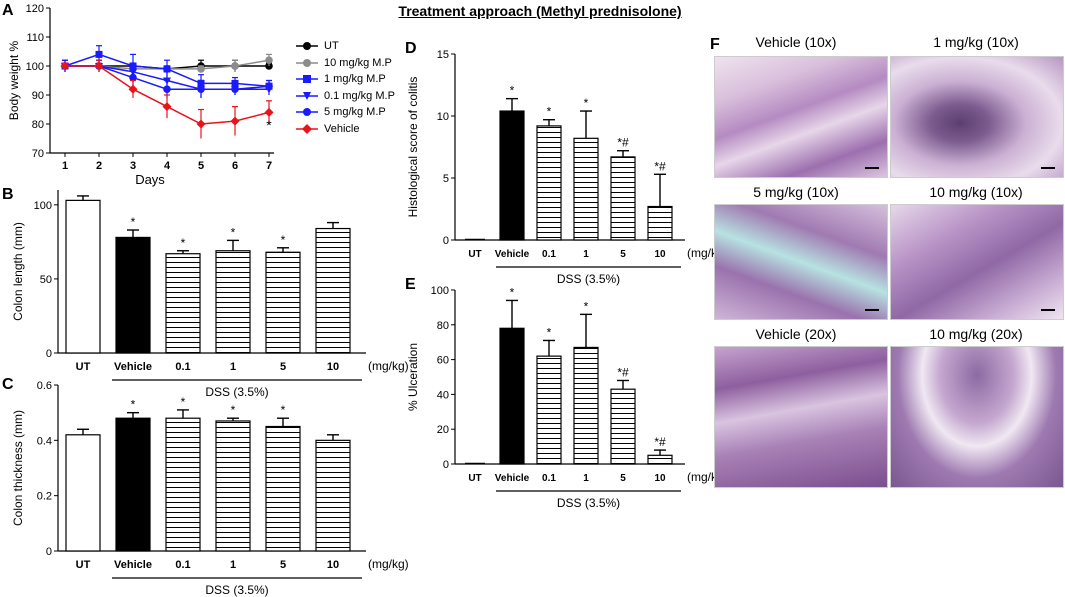  Describe the element at coordinates (540, 11) in the screenshot. I see `figure-title: Treatment approach (Methyl prednisolone)` at that location.